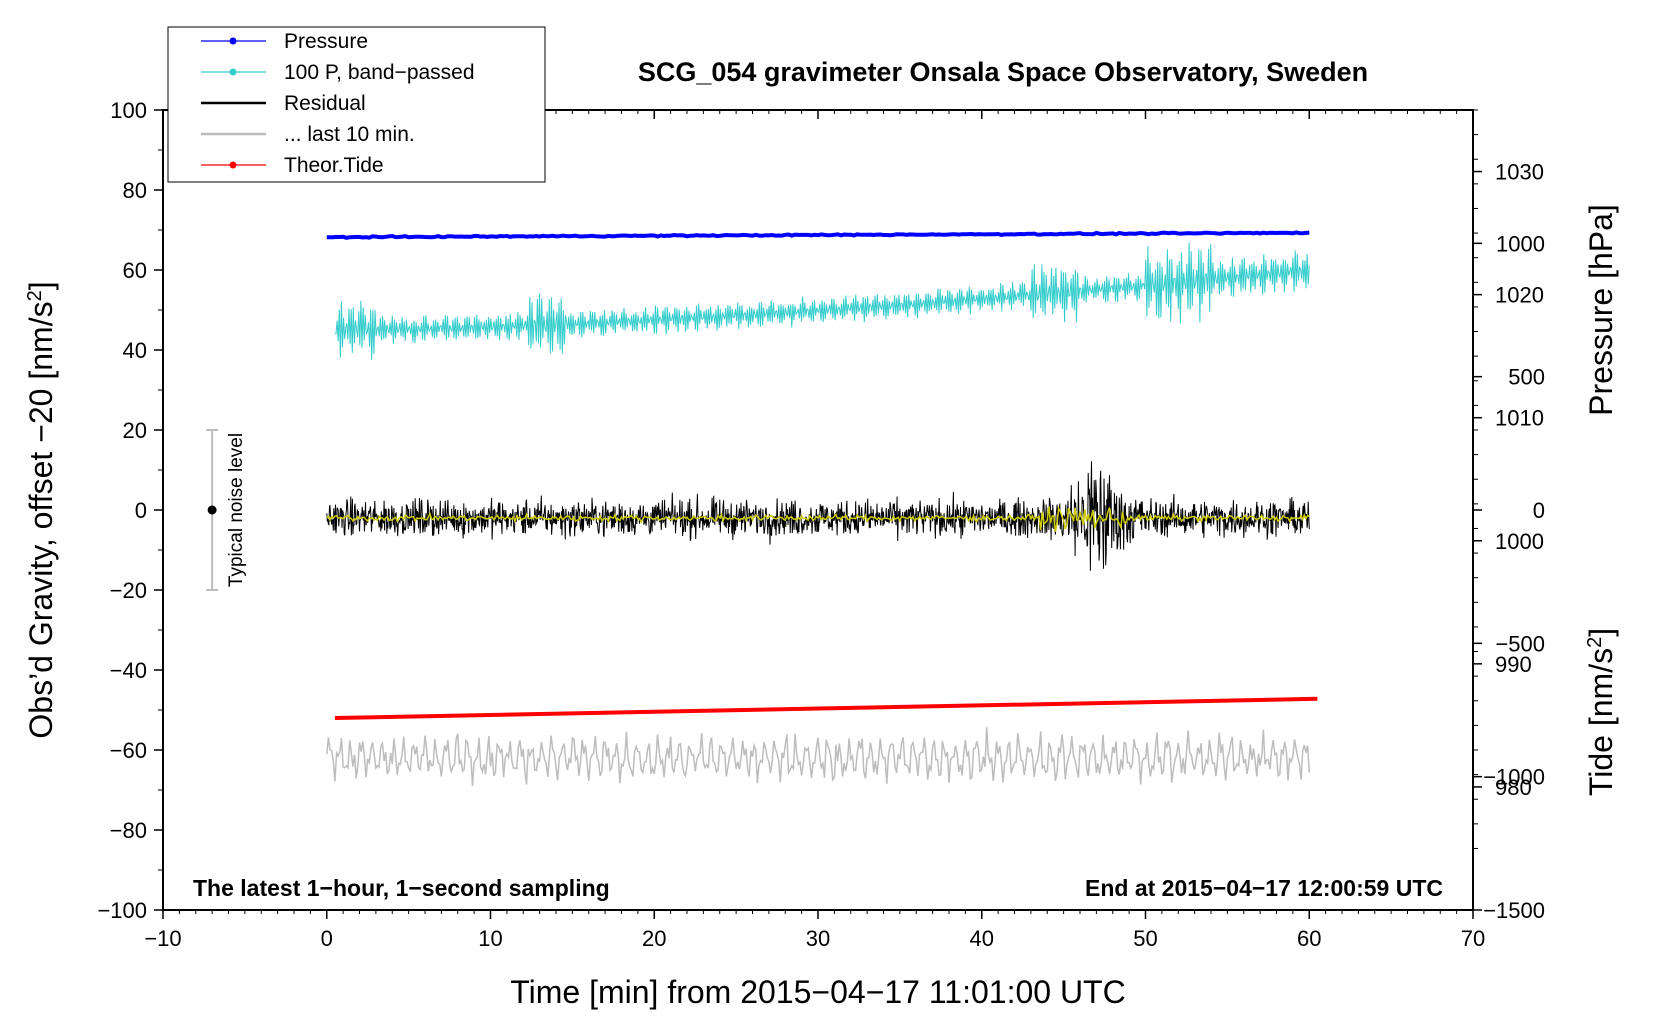 This screenshot has height=1020, width=1660. Describe the element at coordinates (826, 708) in the screenshot. I see `series-theor-tide` at that location.